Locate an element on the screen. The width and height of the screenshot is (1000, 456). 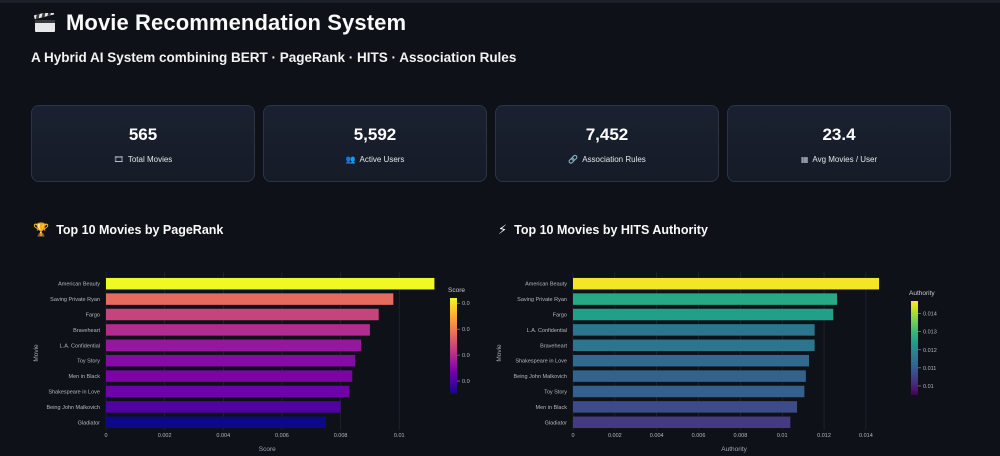
section-title-hits: ⚡ Top 10 Movies by HITS Authority is located at coordinates (603, 230).